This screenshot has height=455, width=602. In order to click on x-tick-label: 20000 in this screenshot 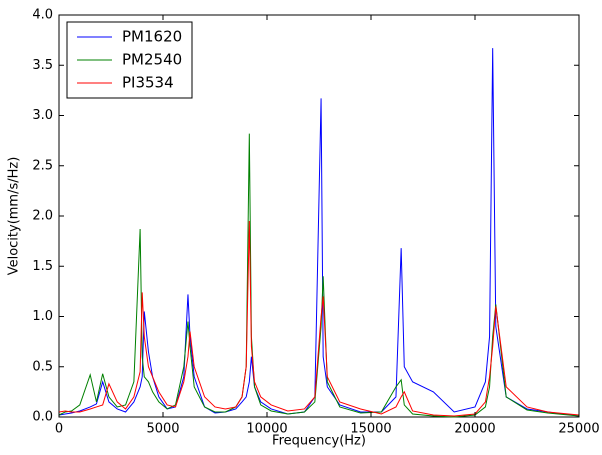, I will do `click(474, 429)`.